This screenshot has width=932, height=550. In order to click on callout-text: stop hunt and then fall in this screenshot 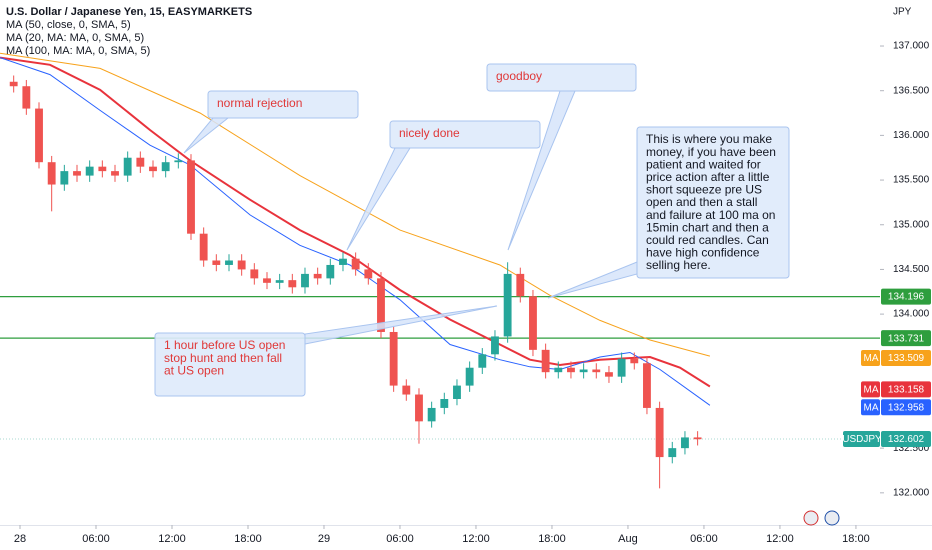, I will do `click(223, 358)`.